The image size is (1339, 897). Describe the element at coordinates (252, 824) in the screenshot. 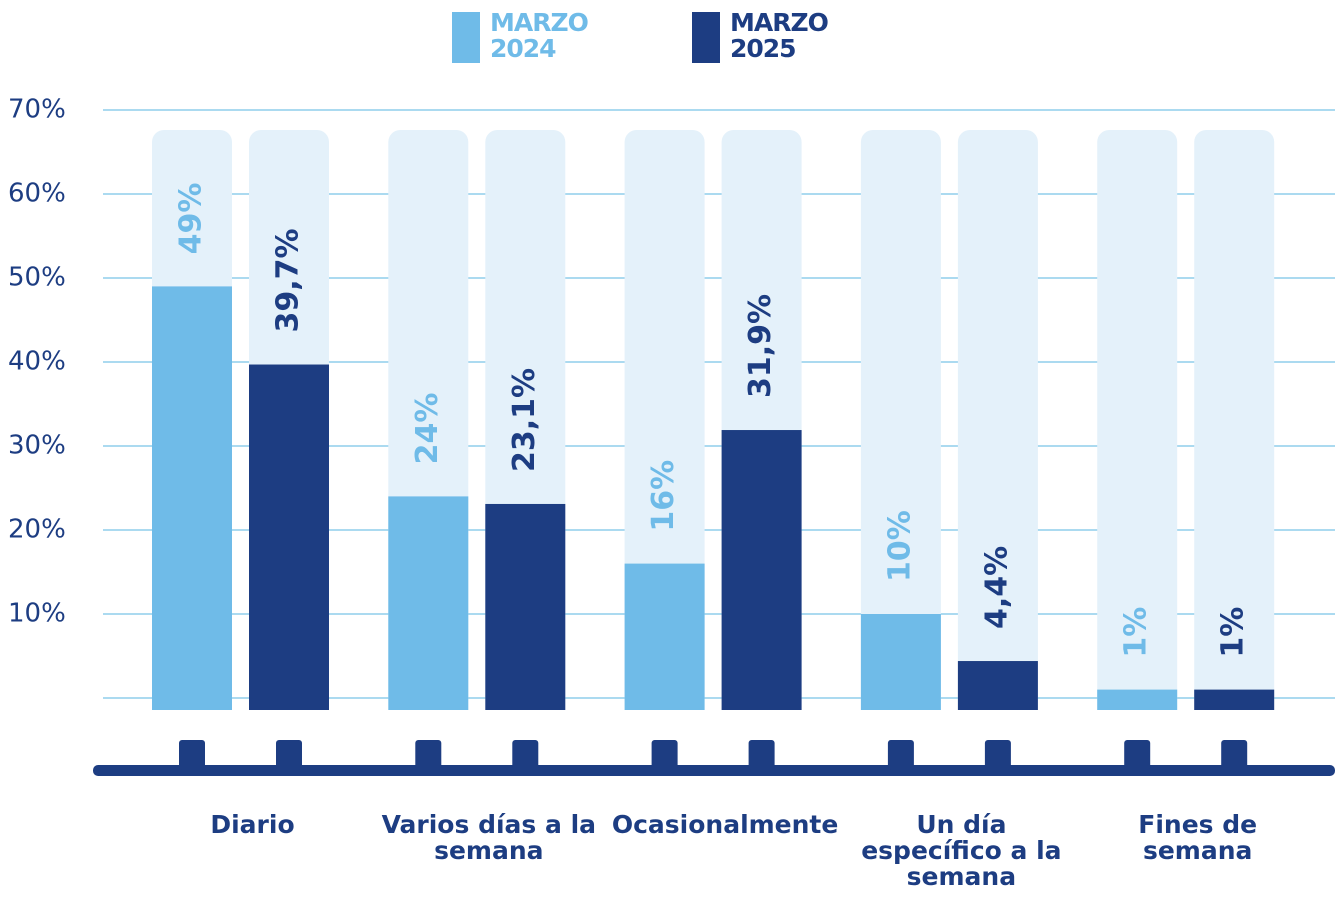

I see `x-tick-label: Diario` at that location.